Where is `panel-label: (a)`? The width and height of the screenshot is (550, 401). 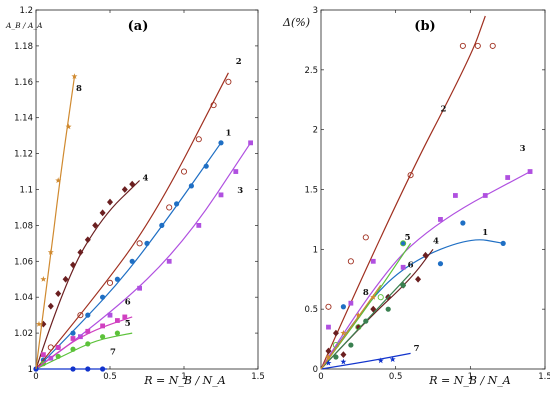 panel-label: (a) is located at coordinates (138, 26).